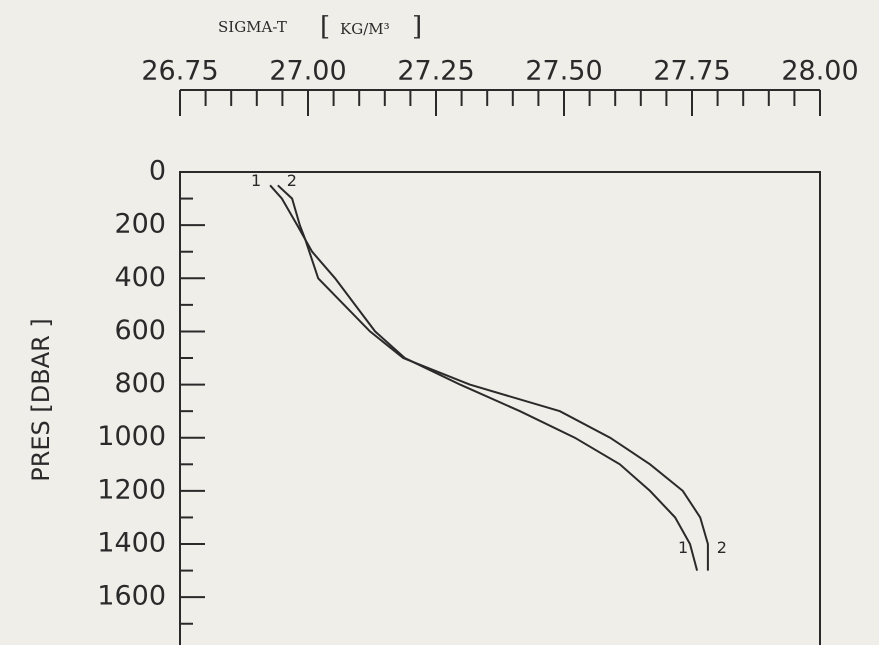  I want to click on y-tick-label: 200, so click(140, 224).